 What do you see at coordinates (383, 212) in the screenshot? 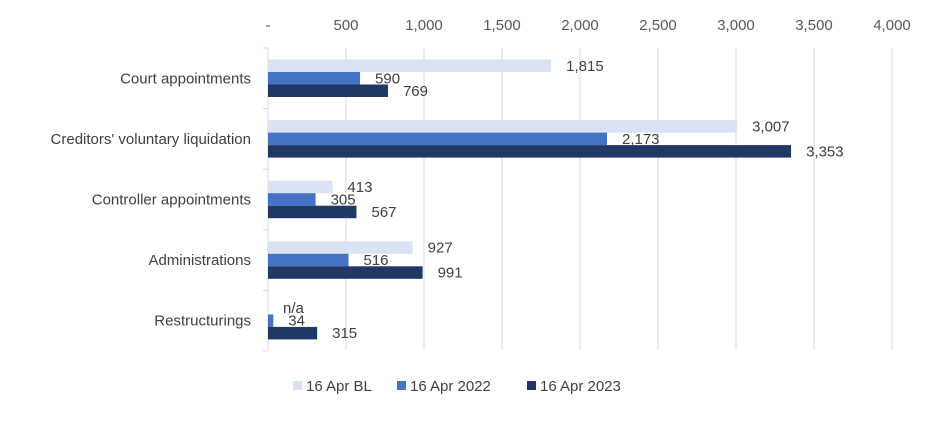
I see `data-label: 567` at bounding box center [383, 212].